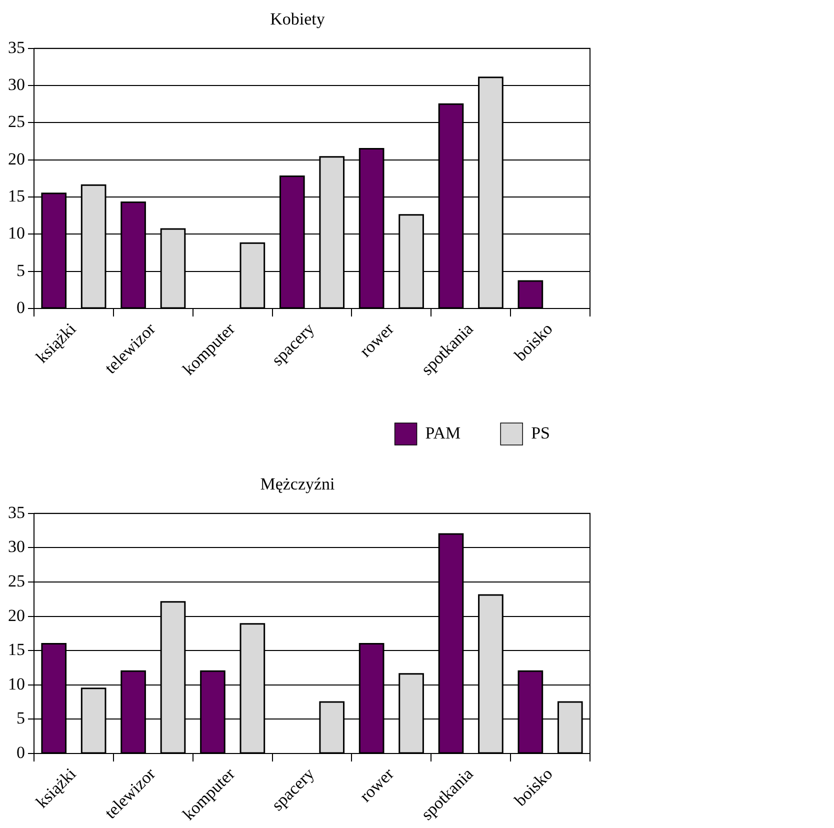 This screenshot has width=834, height=828. I want to click on legend-label: PS, so click(540, 432).